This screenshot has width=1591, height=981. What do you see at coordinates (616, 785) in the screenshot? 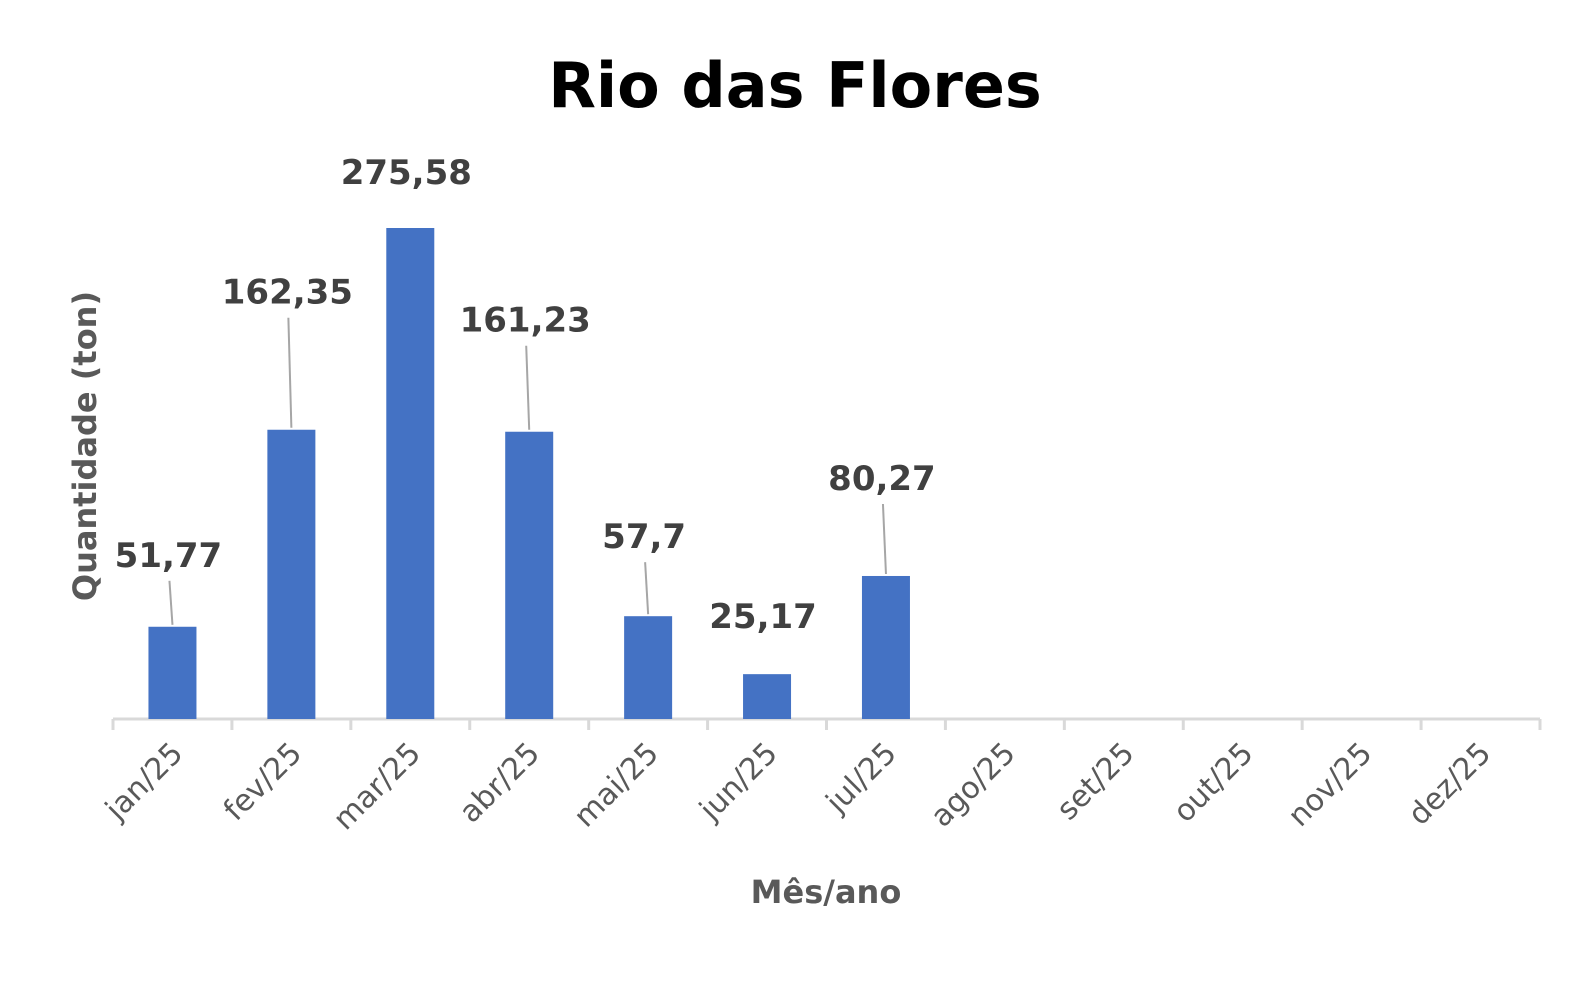
I see `x-tick-label: mai/25` at bounding box center [616, 785].